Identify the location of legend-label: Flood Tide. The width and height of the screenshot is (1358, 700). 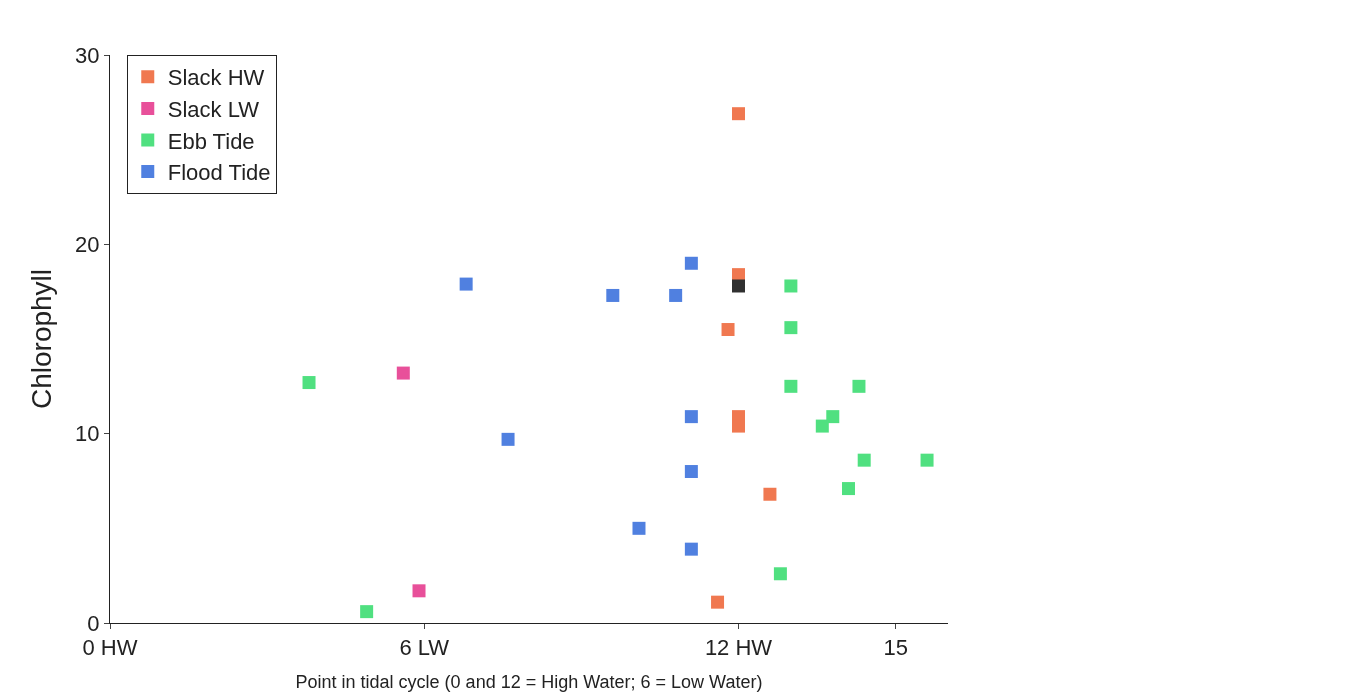
(219, 173).